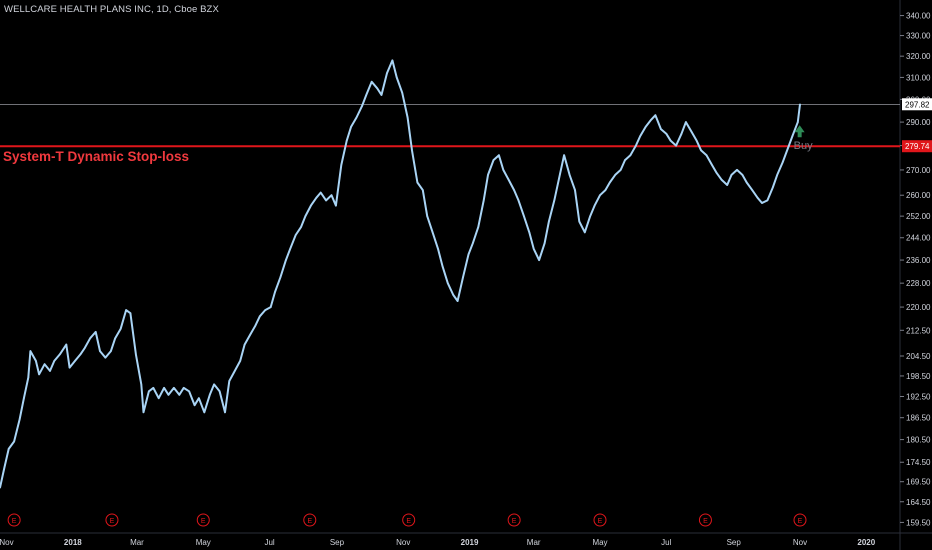 This screenshot has width=932, height=550. I want to click on chart-symbol-title: WELLCARE HEALTH PLANS INC, 1D, Cboe BZX, so click(111, 9).